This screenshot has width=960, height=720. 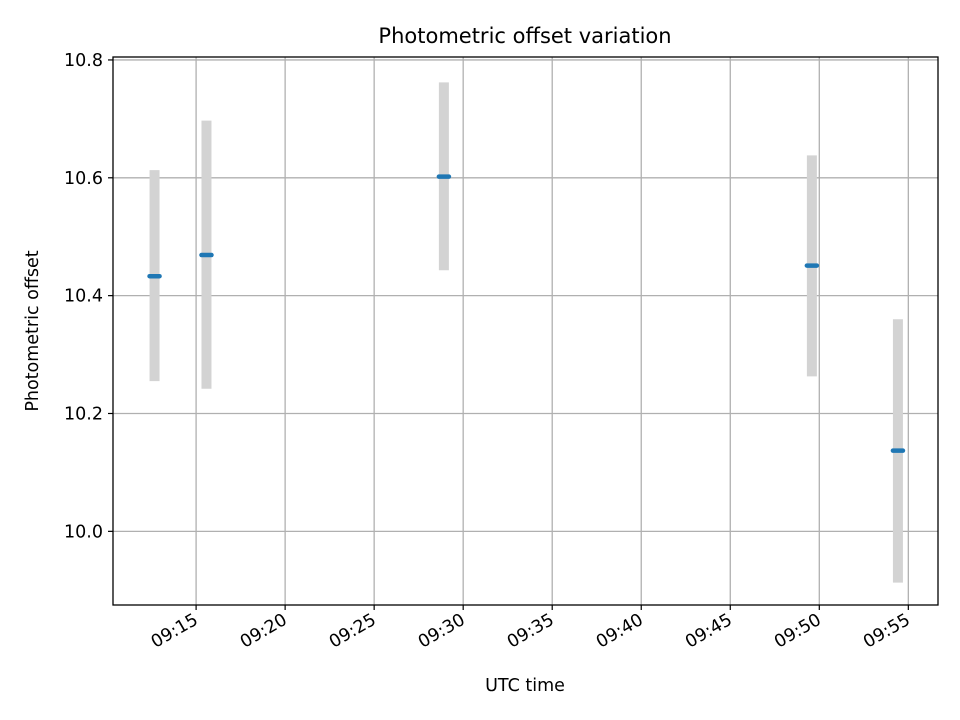 What do you see at coordinates (620, 631) in the screenshot?
I see `x-tick-label: 09:40` at bounding box center [620, 631].